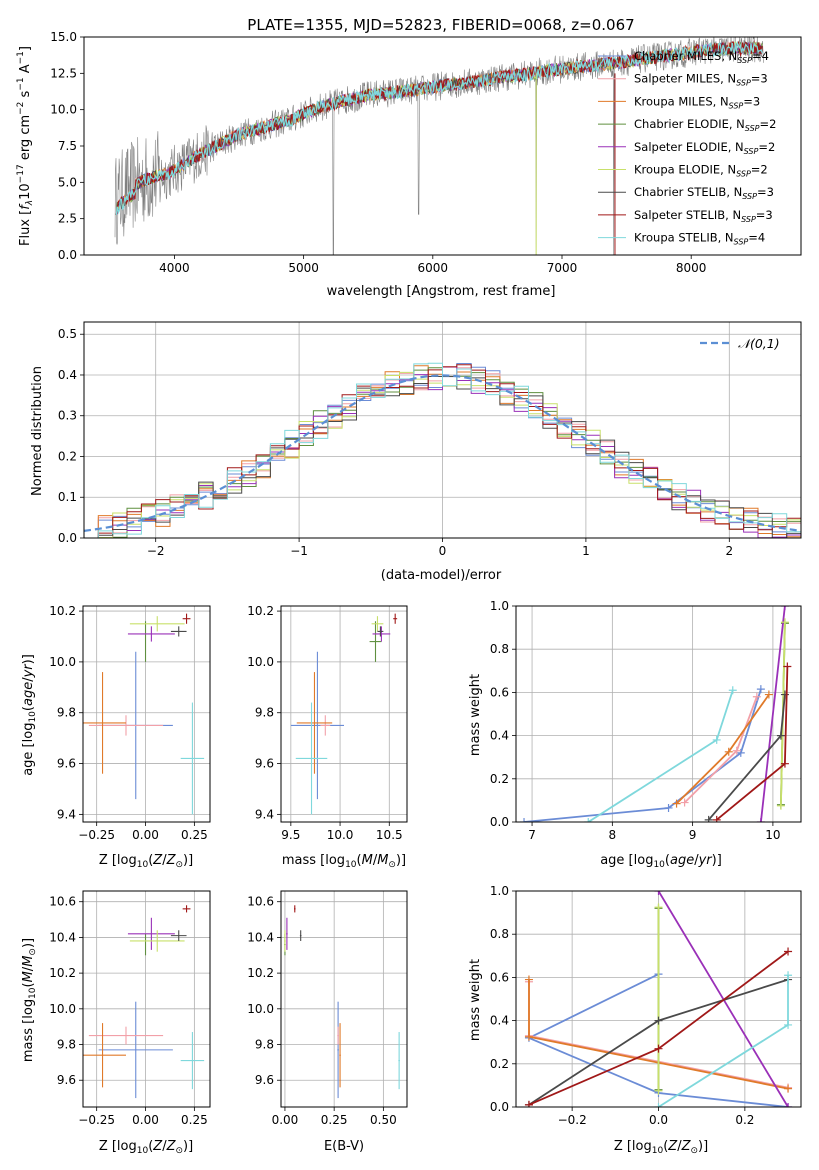 The width and height of the screenshot is (819, 1170). Describe the element at coordinates (96, 835) in the screenshot. I see `x-tick-label: −0.25` at that location.